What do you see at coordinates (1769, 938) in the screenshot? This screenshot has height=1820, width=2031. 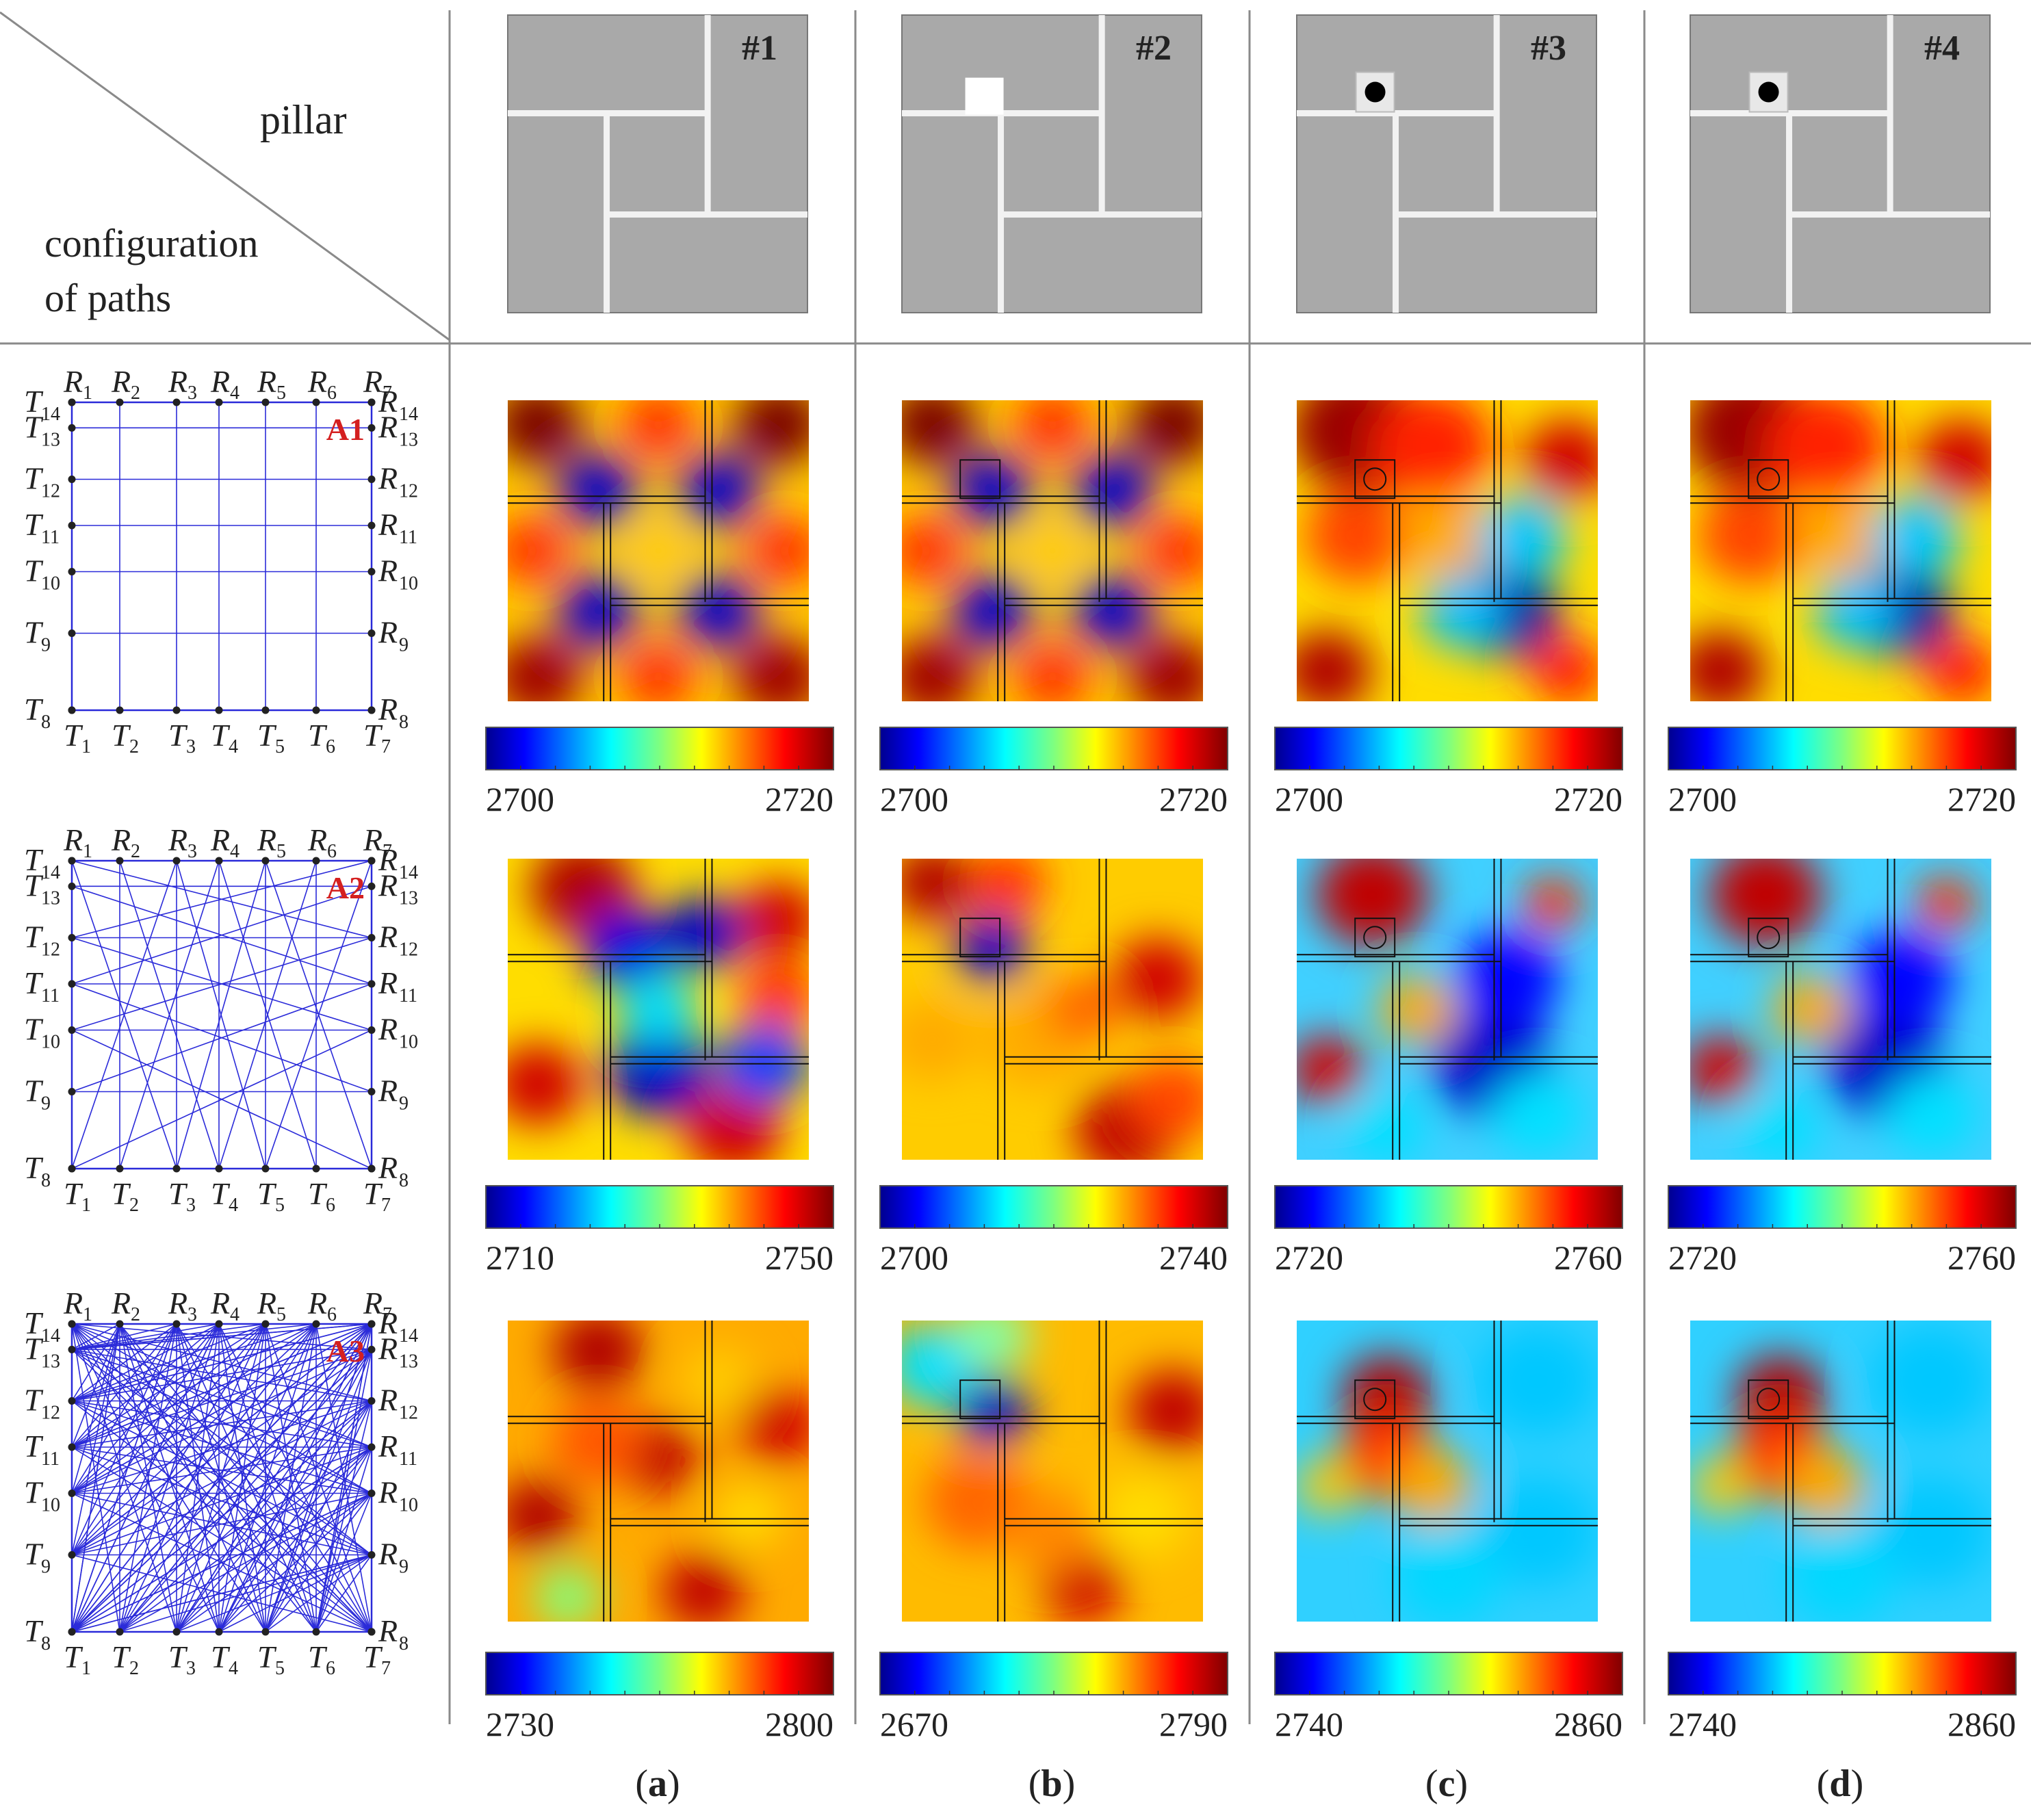 I see `pillar-circle-outline` at bounding box center [1769, 938].